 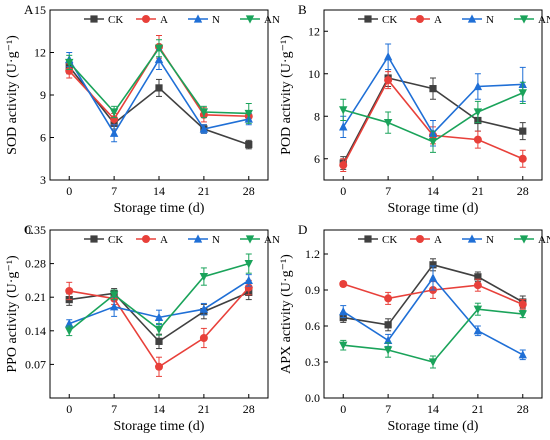 What do you see at coordinates (343, 191) in the screenshot?
I see `panel-b-xtick-label: 0` at bounding box center [343, 191].